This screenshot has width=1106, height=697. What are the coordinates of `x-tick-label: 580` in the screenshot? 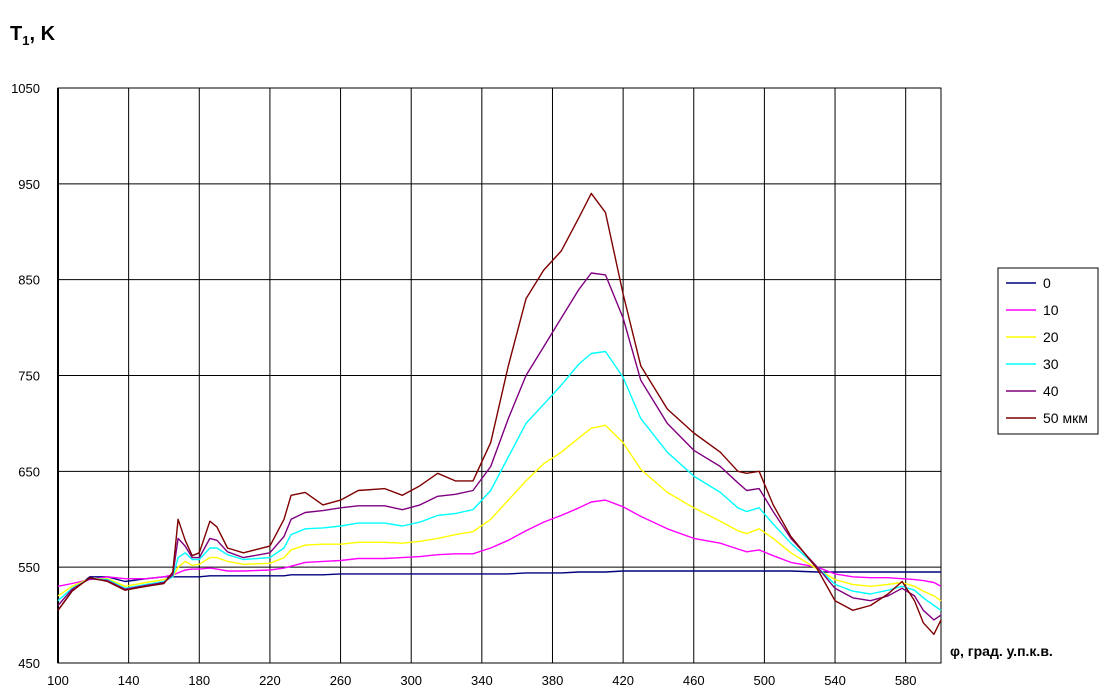 It's located at (906, 680).